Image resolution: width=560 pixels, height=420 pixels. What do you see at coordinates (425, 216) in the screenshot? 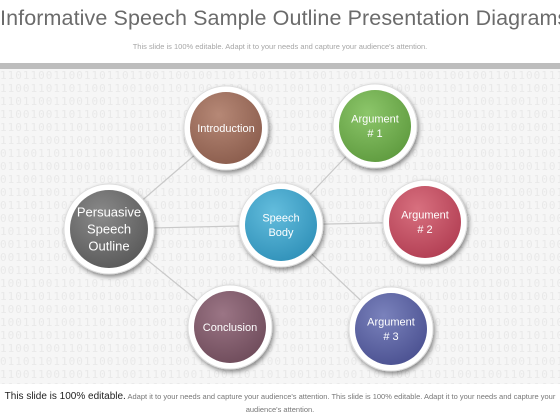
I see `node-label-argument-2-0: Argument` at bounding box center [425, 216].